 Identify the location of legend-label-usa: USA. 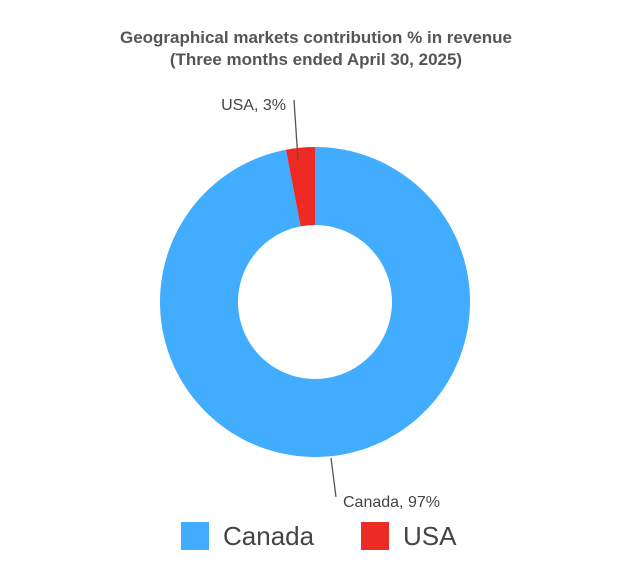
(430, 535).